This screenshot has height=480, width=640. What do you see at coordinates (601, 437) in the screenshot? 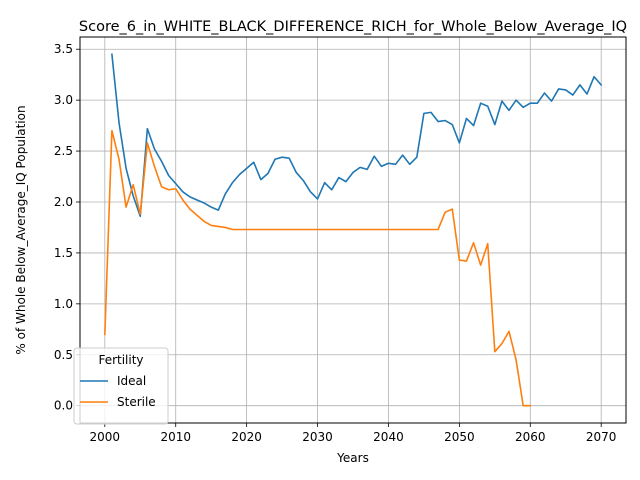
I see `x-tick-label: 2070` at bounding box center [601, 437].